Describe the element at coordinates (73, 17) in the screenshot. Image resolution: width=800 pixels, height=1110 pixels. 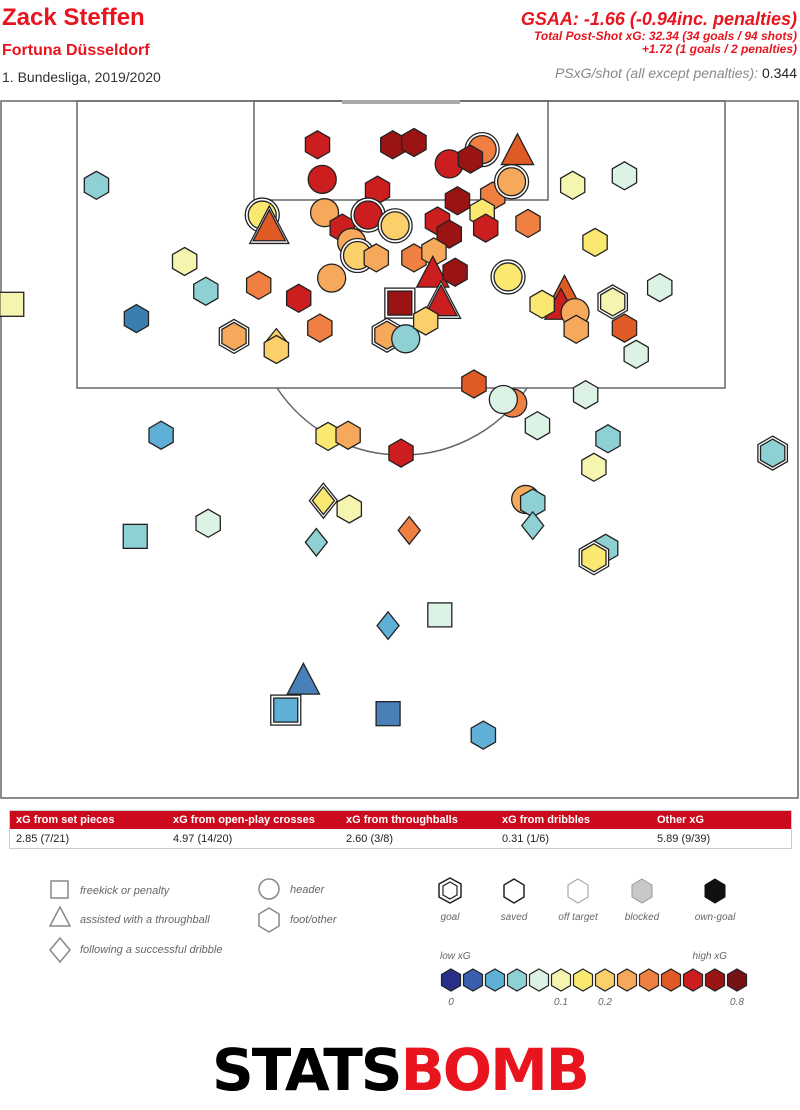
I see `player-name: Zack Steffen` at that location.